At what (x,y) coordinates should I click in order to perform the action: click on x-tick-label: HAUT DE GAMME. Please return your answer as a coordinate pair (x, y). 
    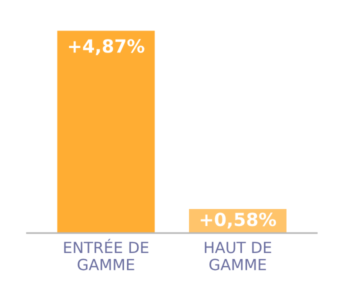
    Looking at the image, I should click on (238, 256).